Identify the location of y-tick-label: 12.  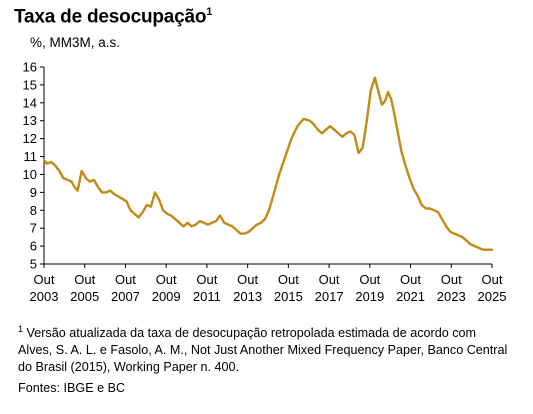
(30, 138).